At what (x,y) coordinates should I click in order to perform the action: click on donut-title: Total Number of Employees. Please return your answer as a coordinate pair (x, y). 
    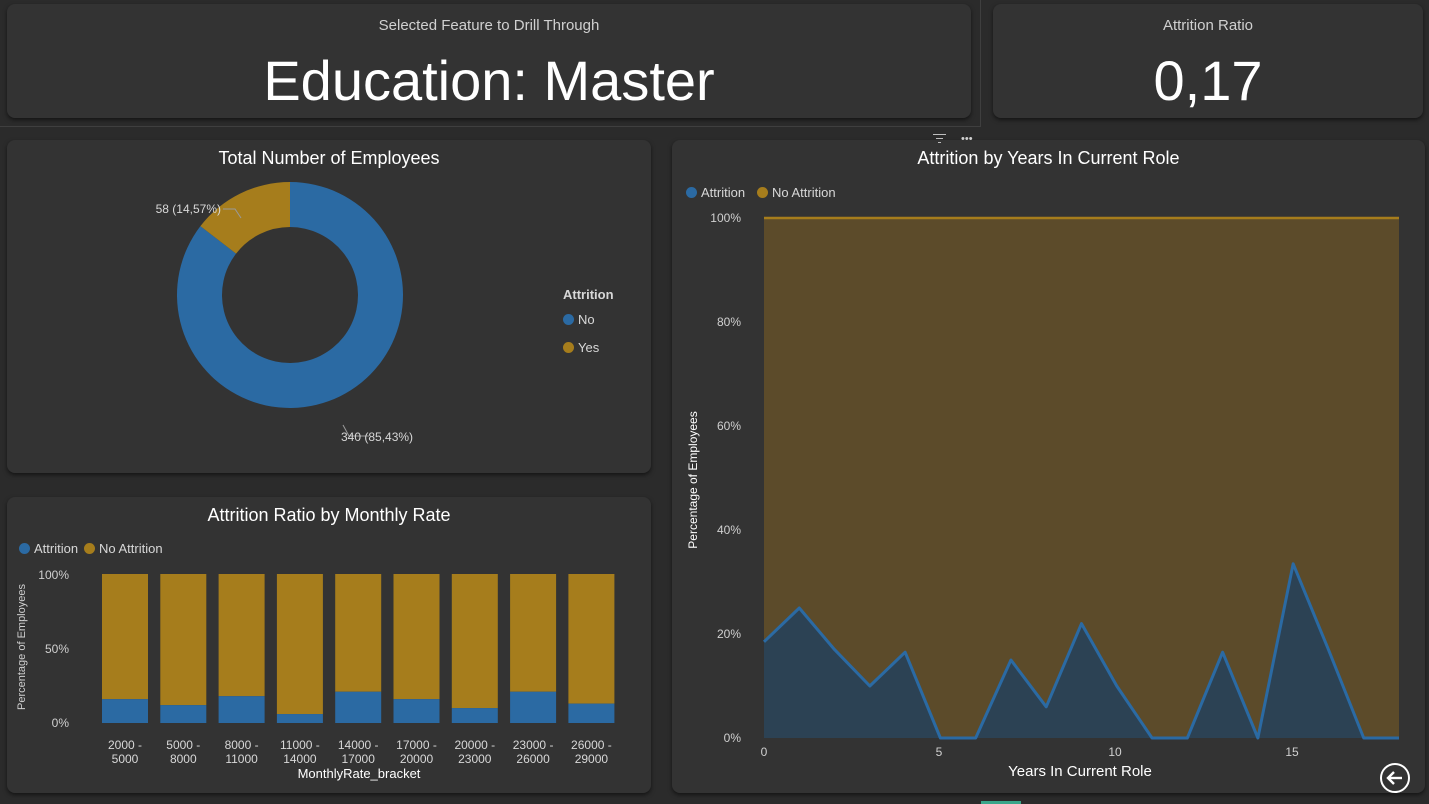
    Looking at the image, I should click on (329, 158).